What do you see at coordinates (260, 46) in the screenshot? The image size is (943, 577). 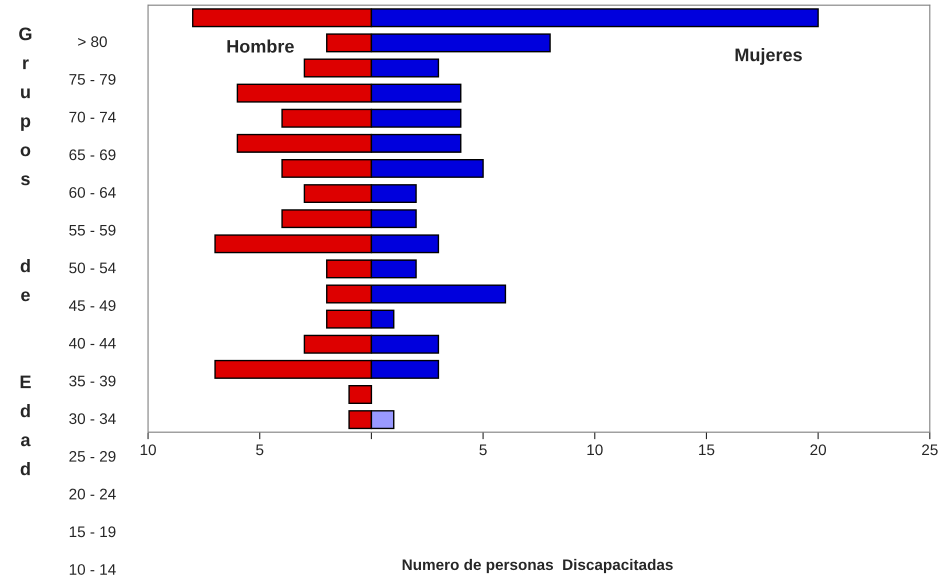 I see `series-label: Hombre` at bounding box center [260, 46].